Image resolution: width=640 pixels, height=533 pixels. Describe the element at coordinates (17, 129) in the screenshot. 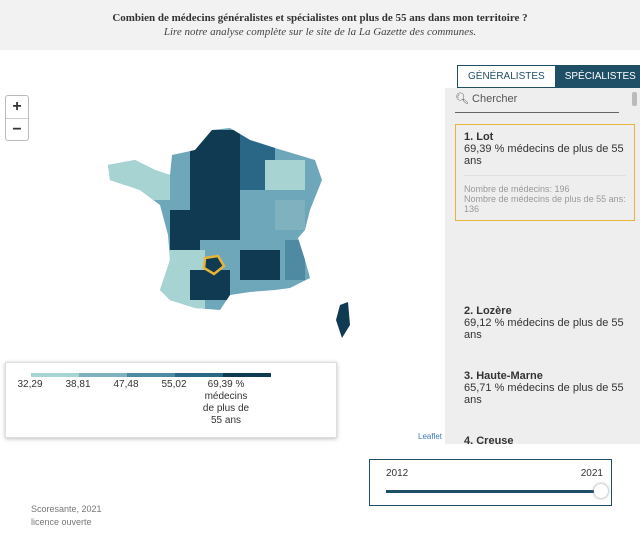

I see `zoom-out: −` at that location.